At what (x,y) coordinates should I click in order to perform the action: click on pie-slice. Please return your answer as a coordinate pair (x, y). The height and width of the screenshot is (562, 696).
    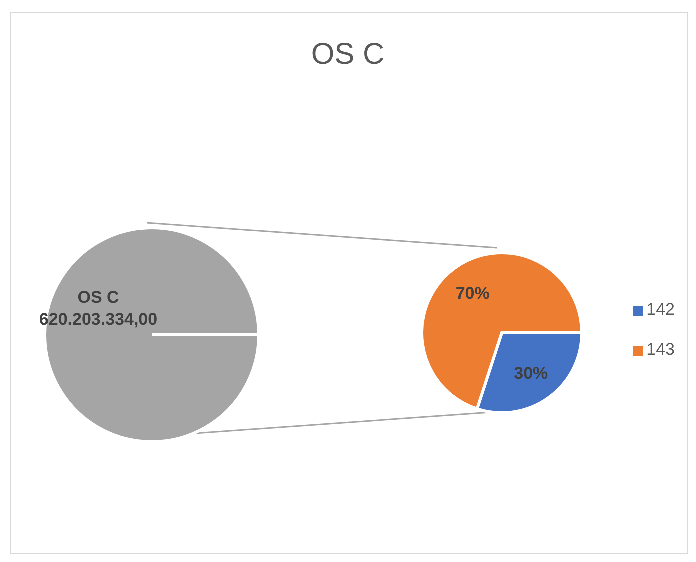
    Looking at the image, I should click on (502, 331).